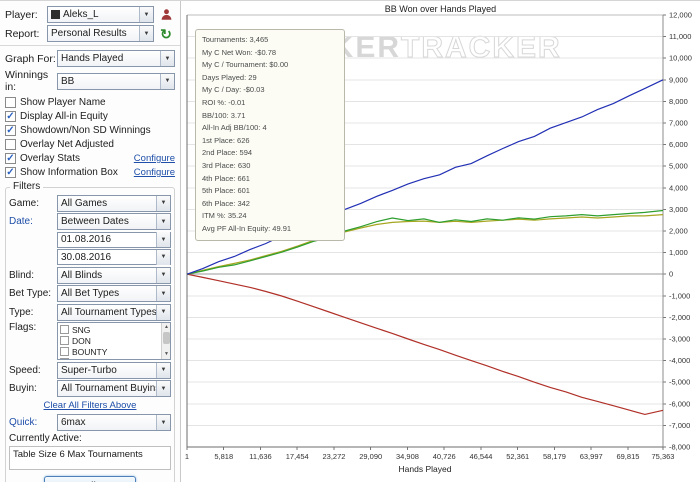  What do you see at coordinates (679, 317) in the screenshot?
I see `y-tick-label: -2,000` at bounding box center [679, 317].